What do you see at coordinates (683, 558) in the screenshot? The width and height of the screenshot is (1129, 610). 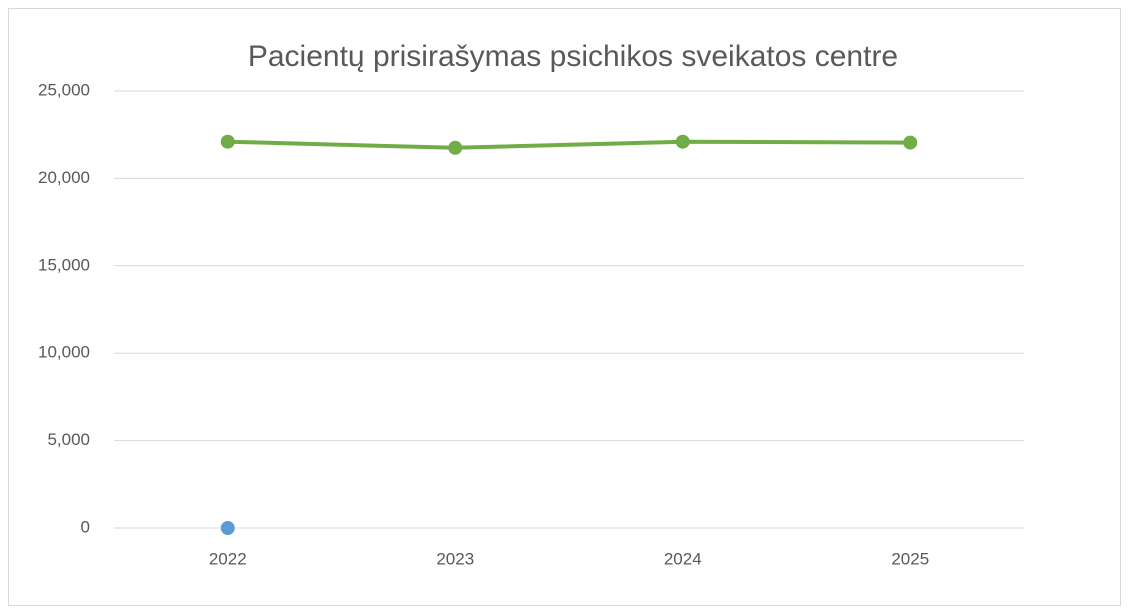 I see `x-tick-label: 2024` at bounding box center [683, 558].